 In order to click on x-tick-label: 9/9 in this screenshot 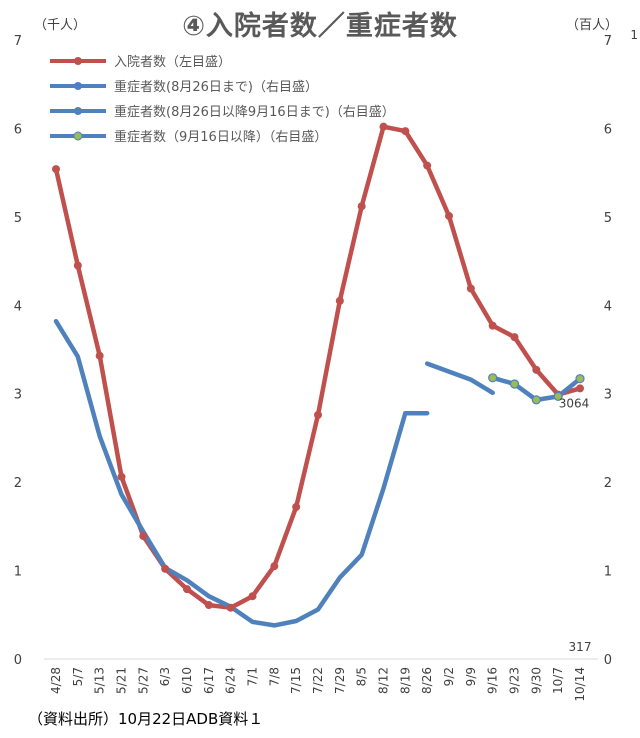, I will do `click(471, 676)`.